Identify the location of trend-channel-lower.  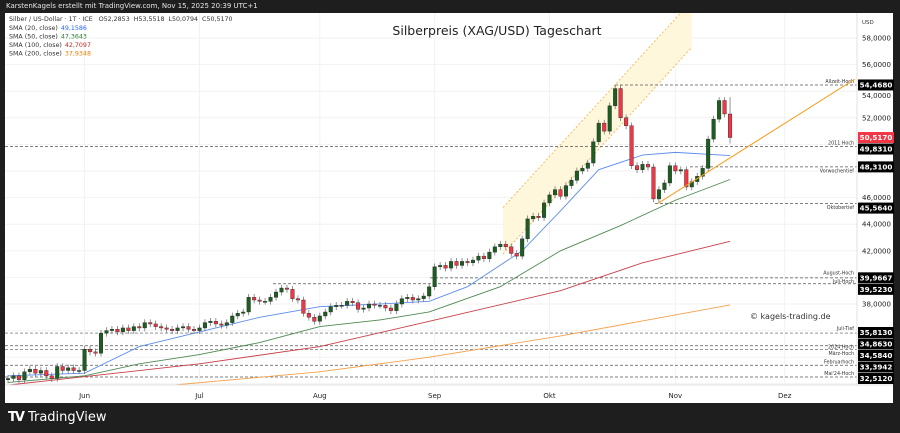
(597, 151).